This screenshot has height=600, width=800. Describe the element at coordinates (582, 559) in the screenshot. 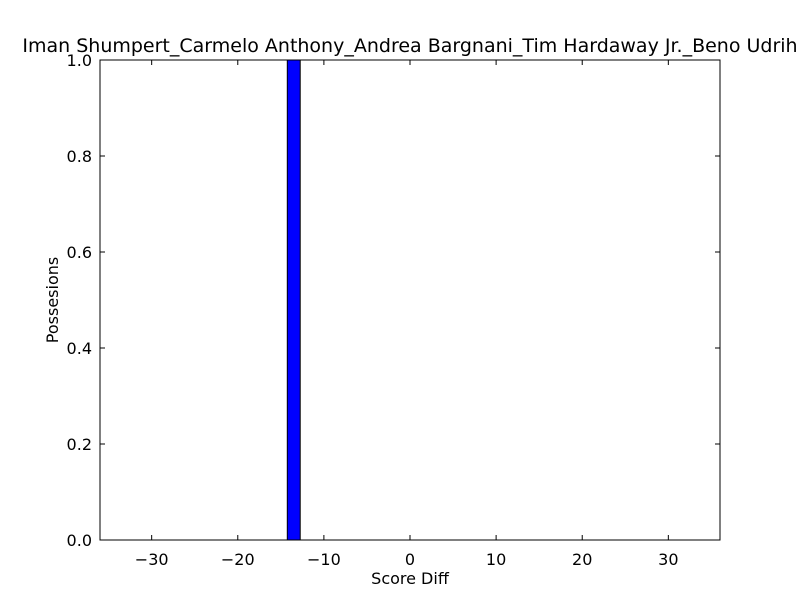

I see `x-tick-label: 20` at that location.